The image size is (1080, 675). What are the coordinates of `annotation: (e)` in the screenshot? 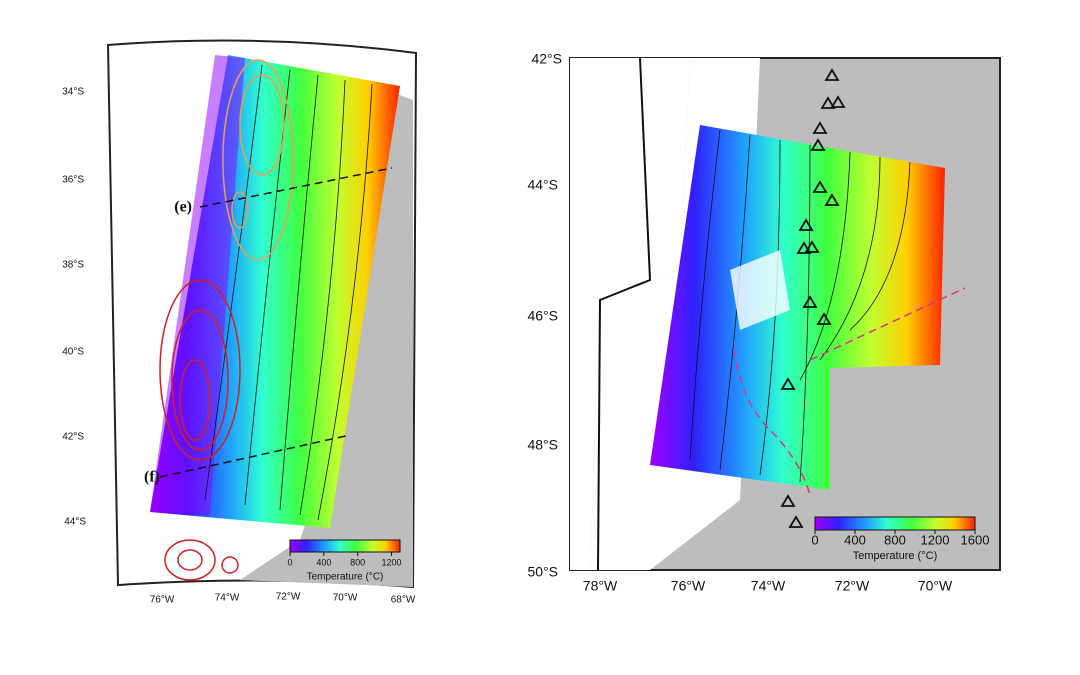 It's located at (183, 207).